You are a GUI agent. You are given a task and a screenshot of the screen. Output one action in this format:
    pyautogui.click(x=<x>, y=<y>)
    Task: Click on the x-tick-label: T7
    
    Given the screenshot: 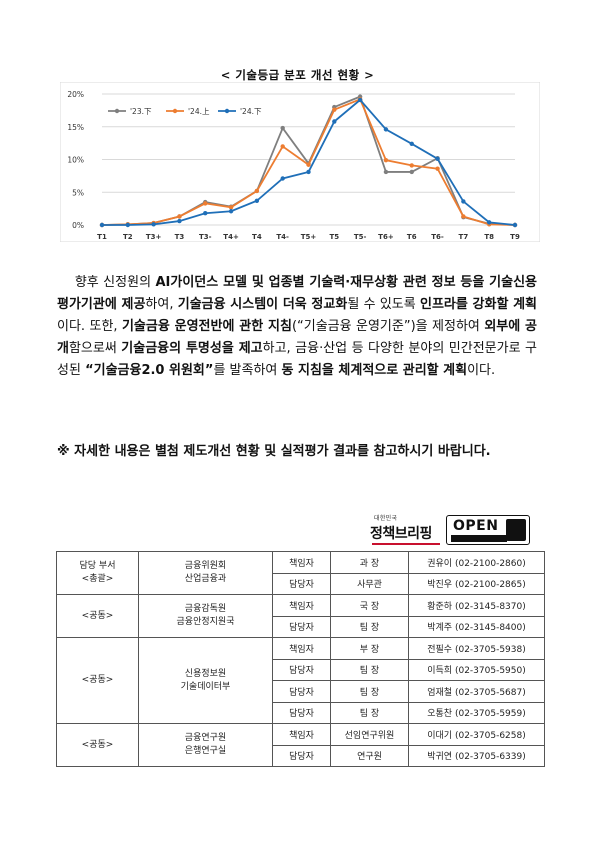 What is the action you would take?
    pyautogui.click(x=464, y=237)
    